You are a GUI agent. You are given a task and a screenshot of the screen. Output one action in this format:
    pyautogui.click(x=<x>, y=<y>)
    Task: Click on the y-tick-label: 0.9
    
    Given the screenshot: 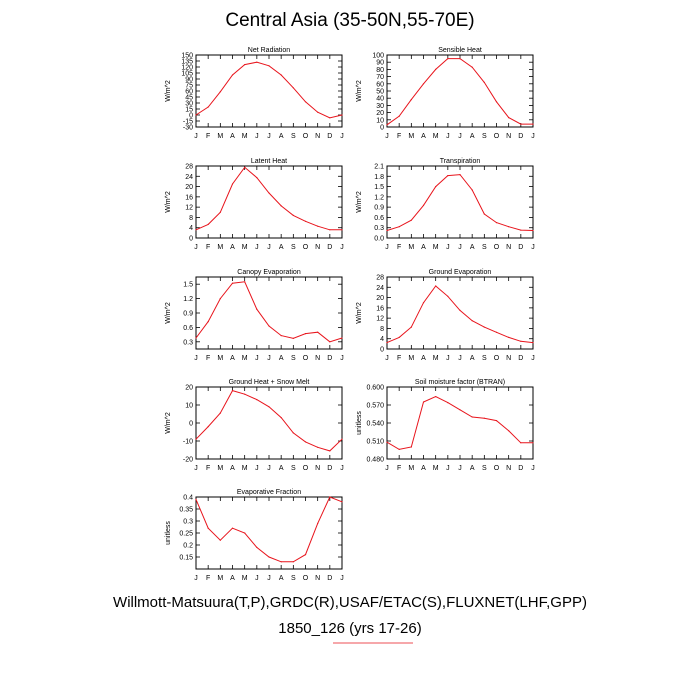 What is the action you would take?
    pyautogui.click(x=379, y=208)
    